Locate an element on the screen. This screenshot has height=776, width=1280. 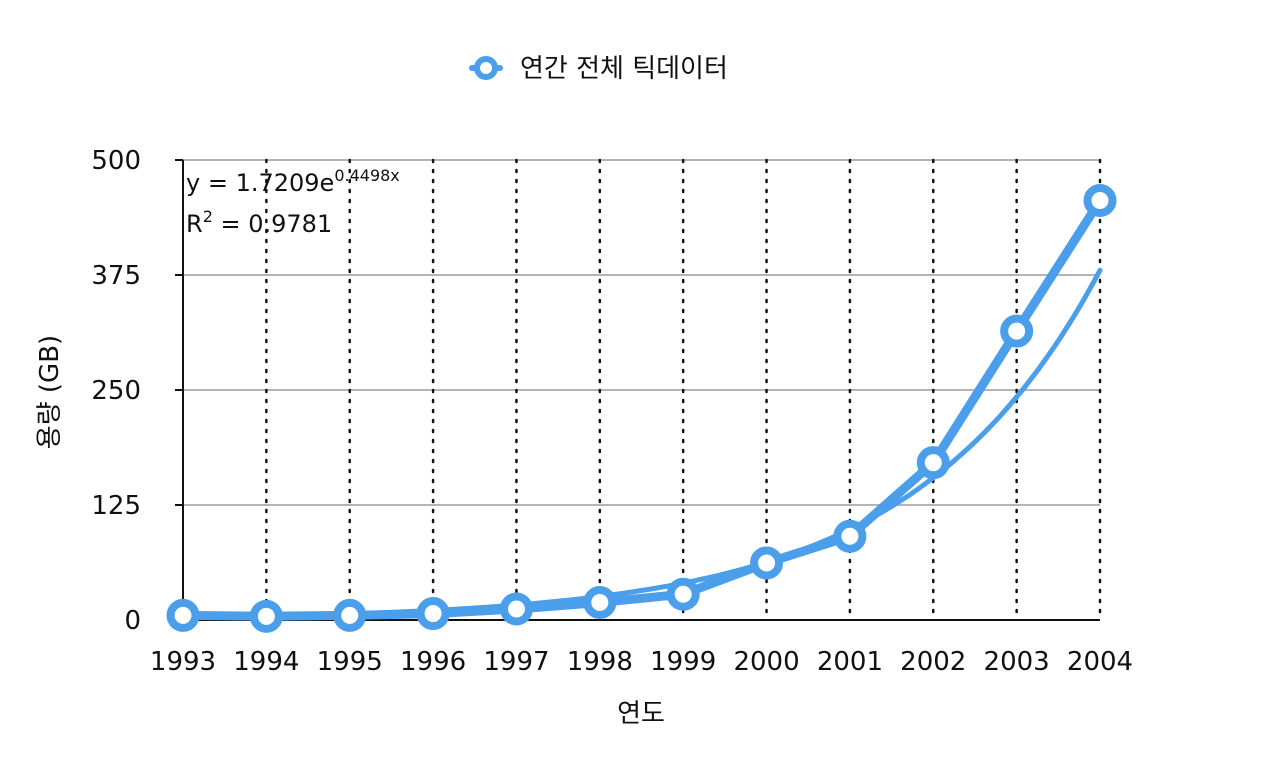
legend: 연간 전체 틱데이터 is located at coordinates (598, 69).